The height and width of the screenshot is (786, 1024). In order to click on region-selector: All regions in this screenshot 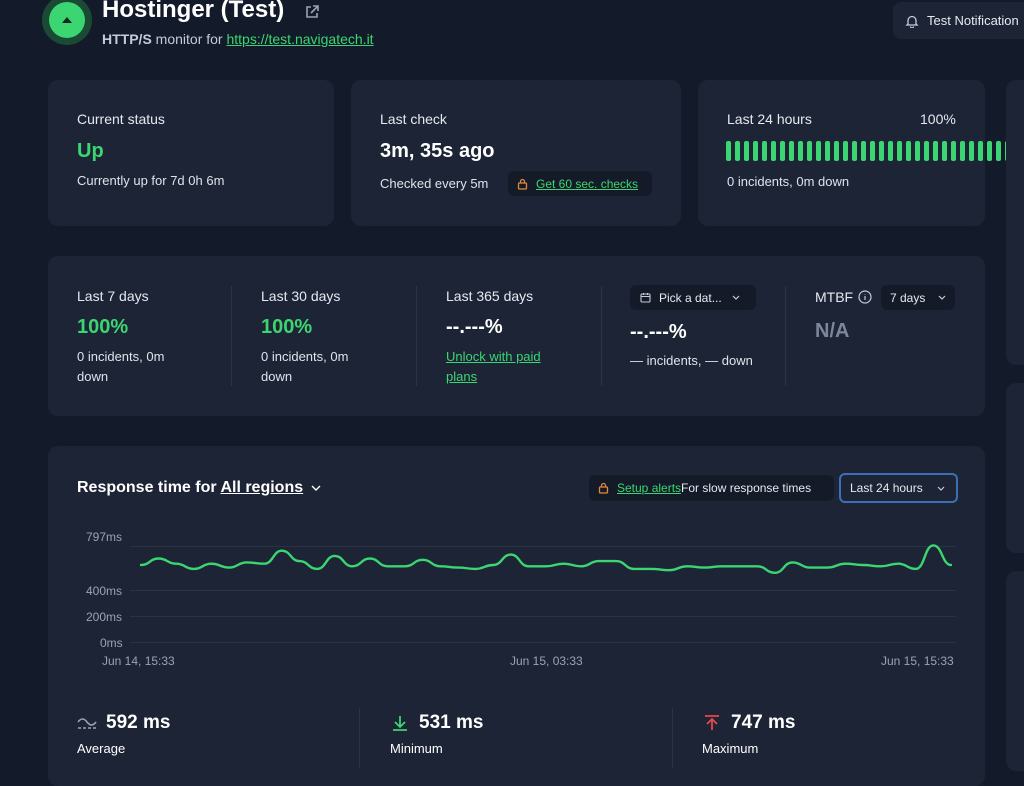, I will do `click(262, 487)`.